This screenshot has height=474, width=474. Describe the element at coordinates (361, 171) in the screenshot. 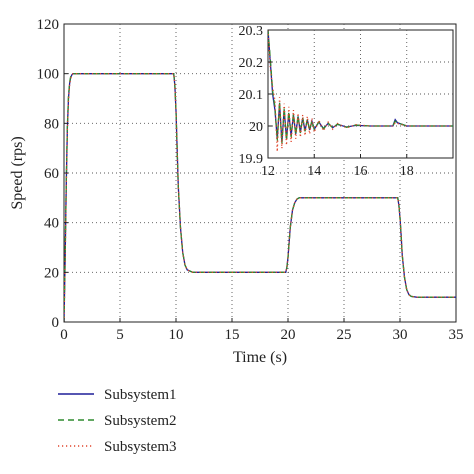

I see `inset-x-tick-label: 16` at that location.